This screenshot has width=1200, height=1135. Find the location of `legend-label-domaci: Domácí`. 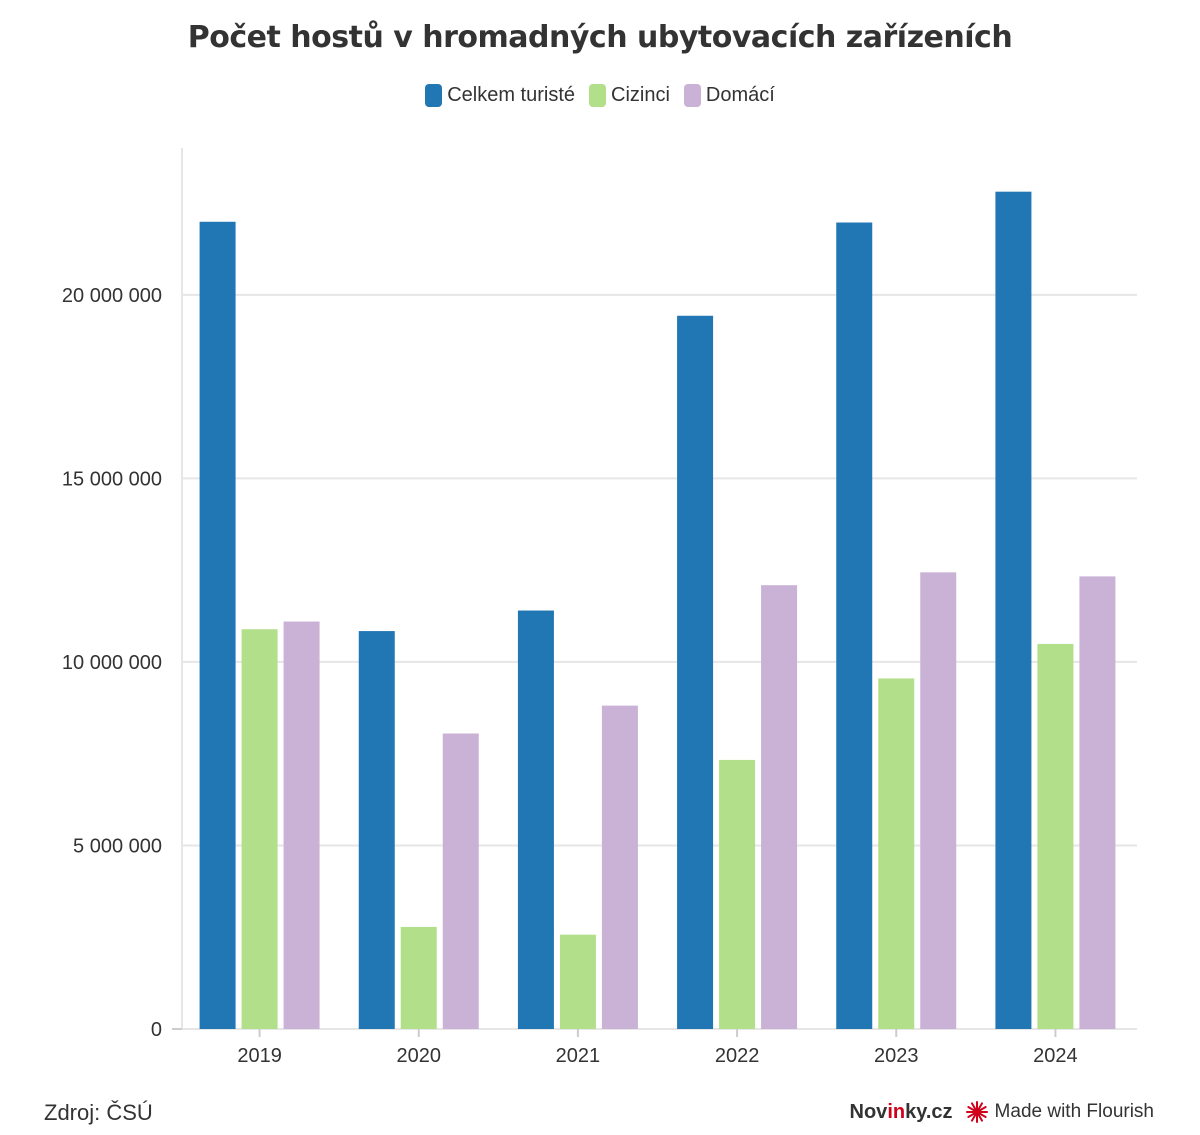

legend-label-domaci: Domácí is located at coordinates (740, 95).